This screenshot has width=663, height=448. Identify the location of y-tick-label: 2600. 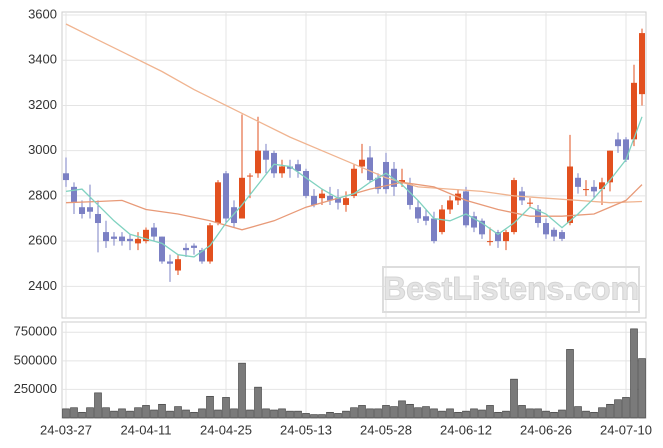
(42, 240).